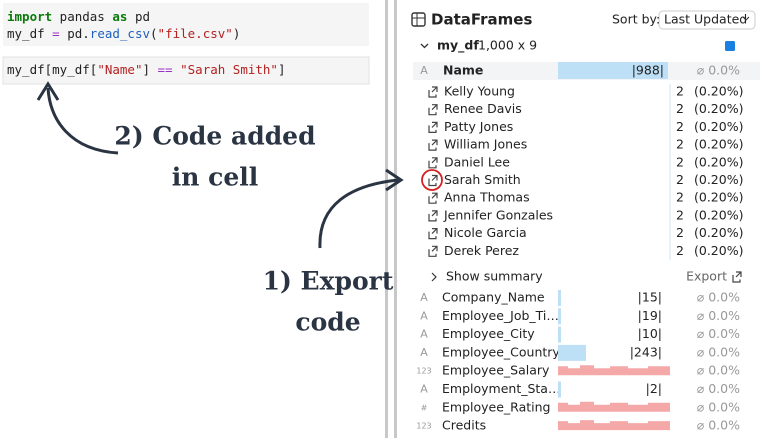 The image size is (766, 438). What do you see at coordinates (29, 16) in the screenshot?
I see `code-token: import` at bounding box center [29, 16].